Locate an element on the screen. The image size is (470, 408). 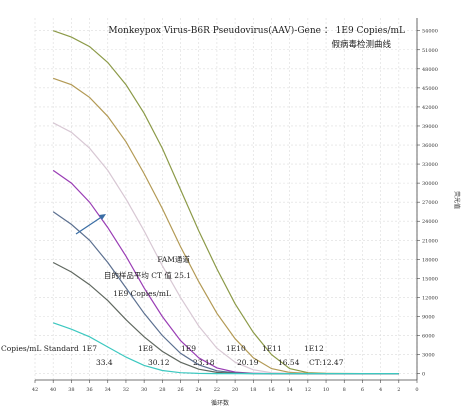
ct-prefix-label: CT:12.47 is located at coordinates (326, 362).